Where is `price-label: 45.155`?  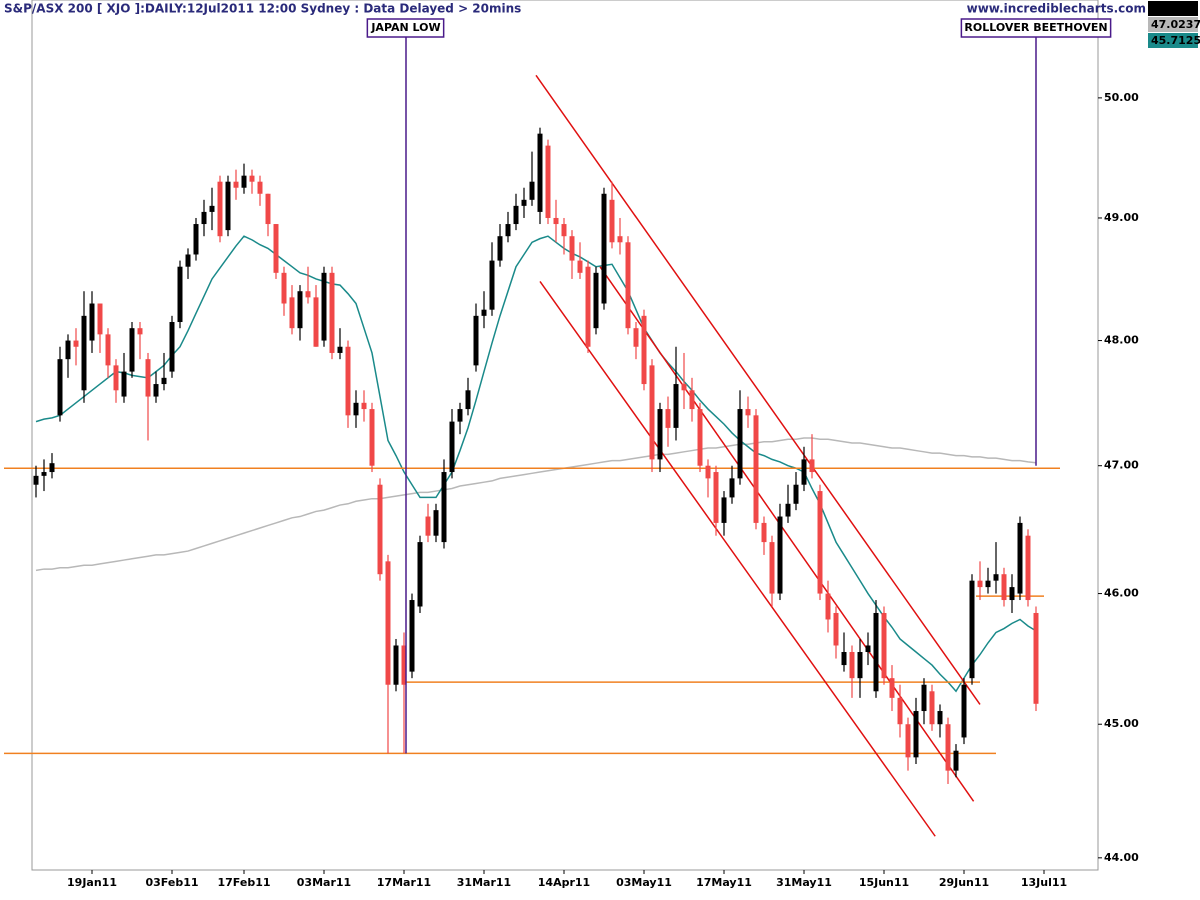 price-label: 45.155 is located at coordinates (1172, 8).